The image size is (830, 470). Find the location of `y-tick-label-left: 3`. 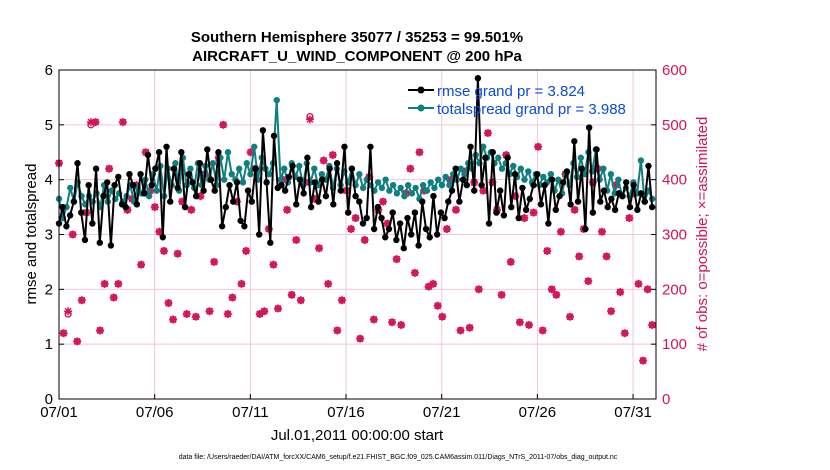

y-tick-label-left: 3 is located at coordinates (49, 235).